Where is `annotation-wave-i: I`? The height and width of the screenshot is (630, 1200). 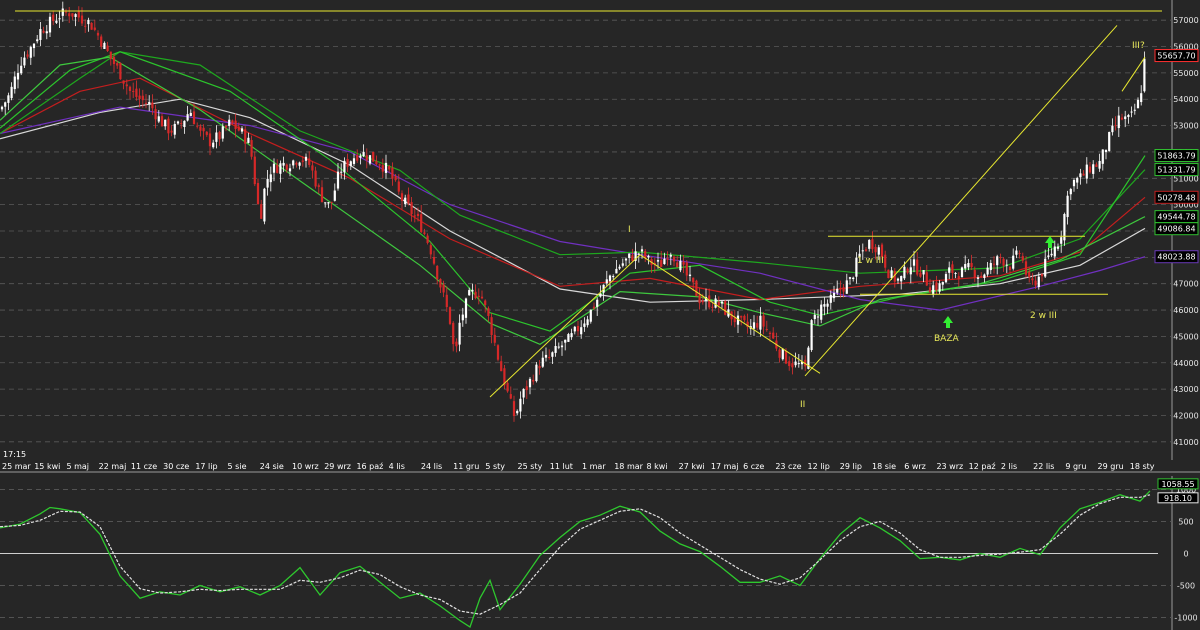
annotation-wave-i: I is located at coordinates (629, 230).